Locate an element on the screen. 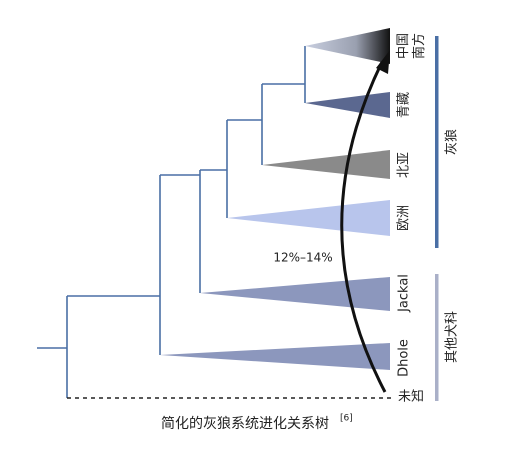  leaf-label: Dhole is located at coordinates (404, 358).